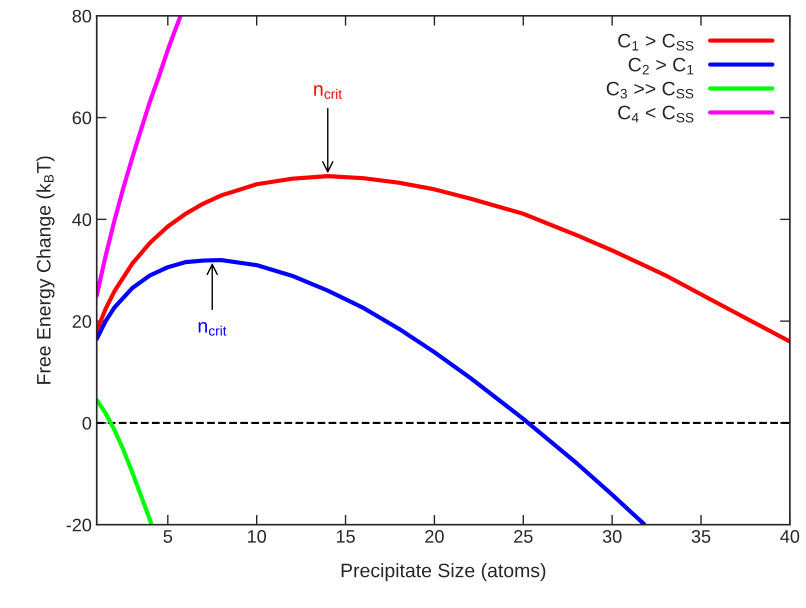  Describe the element at coordinates (82, 16) in the screenshot. I see `y-tick-label: 80` at that location.